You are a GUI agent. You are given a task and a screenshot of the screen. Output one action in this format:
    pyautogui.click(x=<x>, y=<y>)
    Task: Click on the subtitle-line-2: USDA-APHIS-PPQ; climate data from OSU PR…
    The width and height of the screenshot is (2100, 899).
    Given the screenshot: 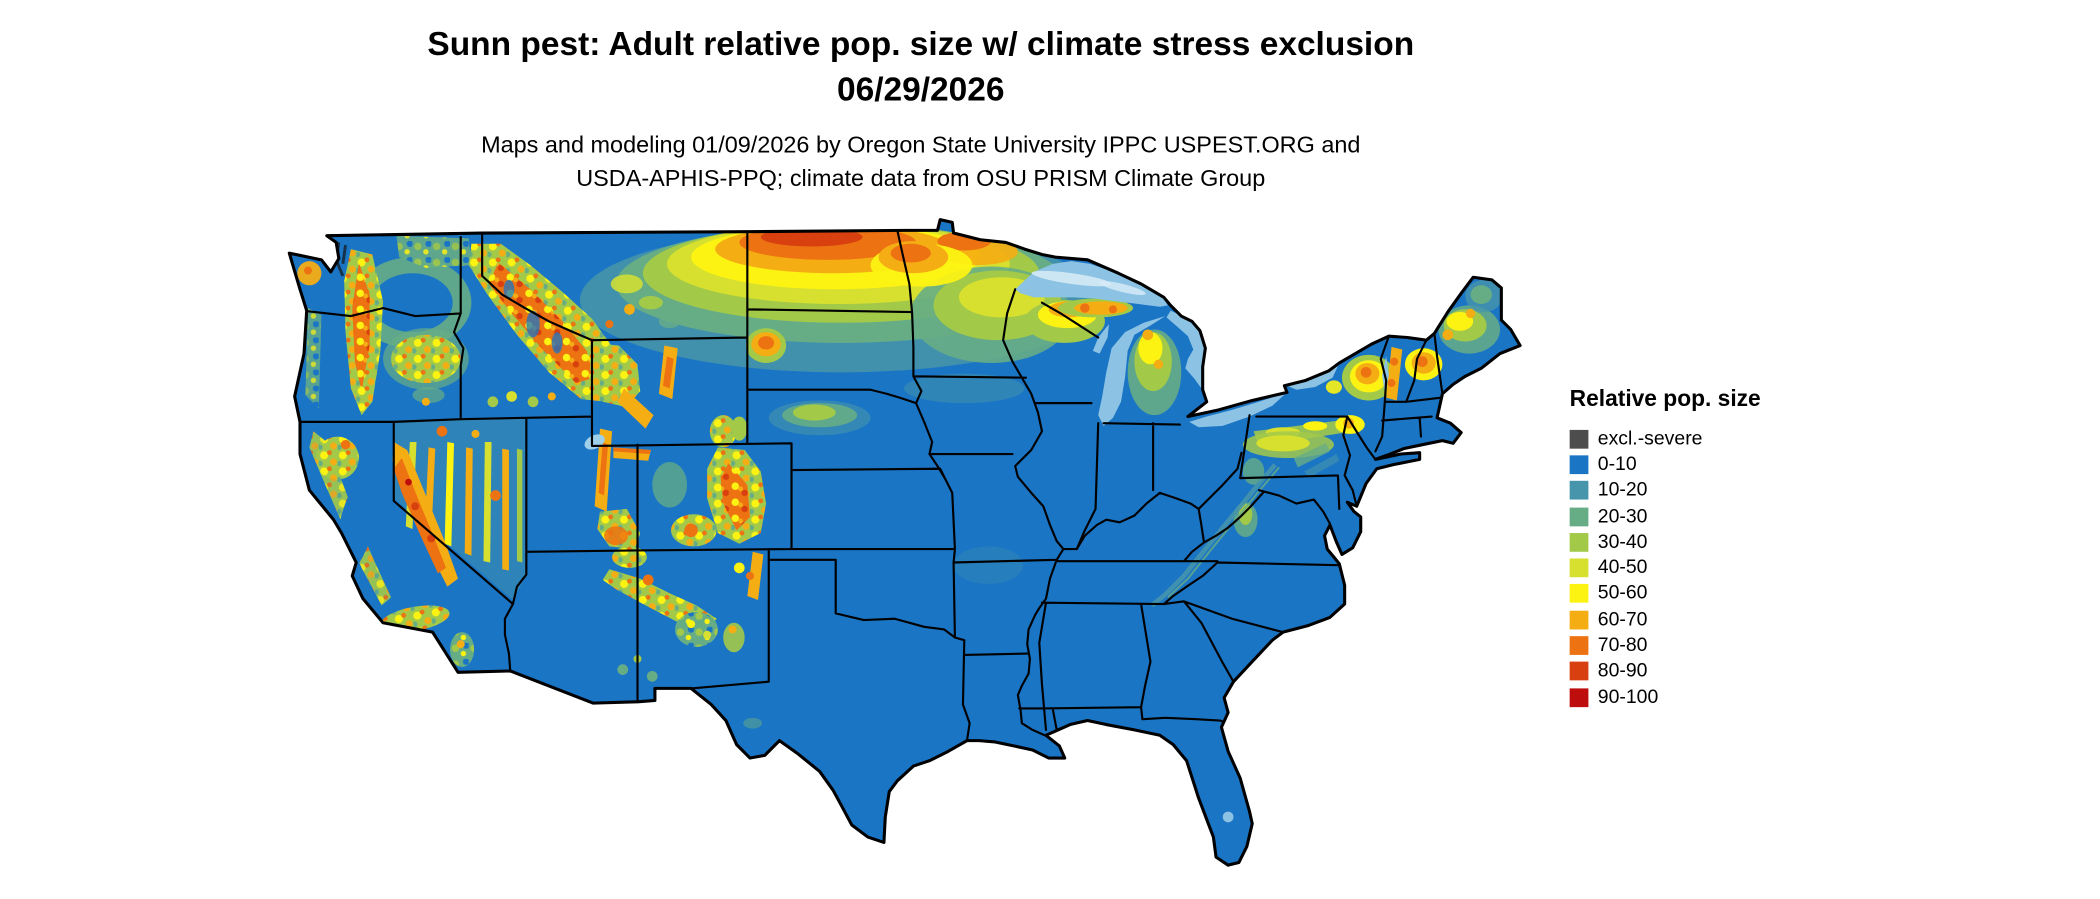 What is the action you would take?
    pyautogui.click(x=921, y=178)
    